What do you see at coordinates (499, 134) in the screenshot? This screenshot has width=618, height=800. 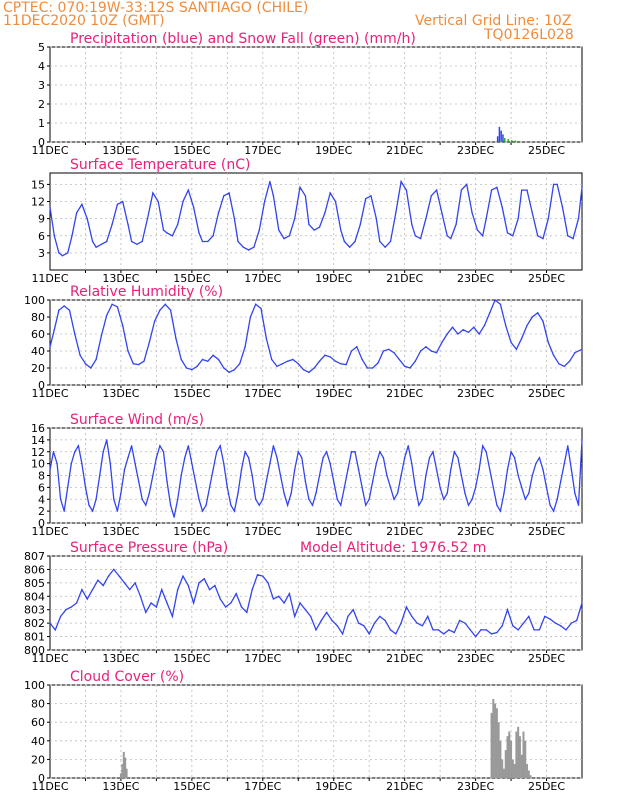 I see `precip-bar` at bounding box center [499, 134].